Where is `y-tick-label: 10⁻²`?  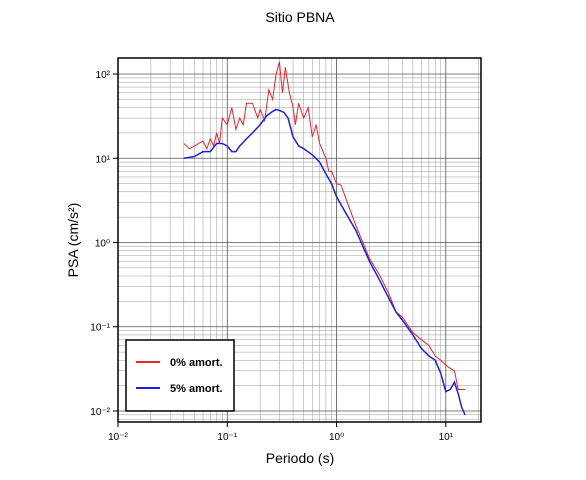 y-tick-label: 10⁻² is located at coordinates (100, 412).